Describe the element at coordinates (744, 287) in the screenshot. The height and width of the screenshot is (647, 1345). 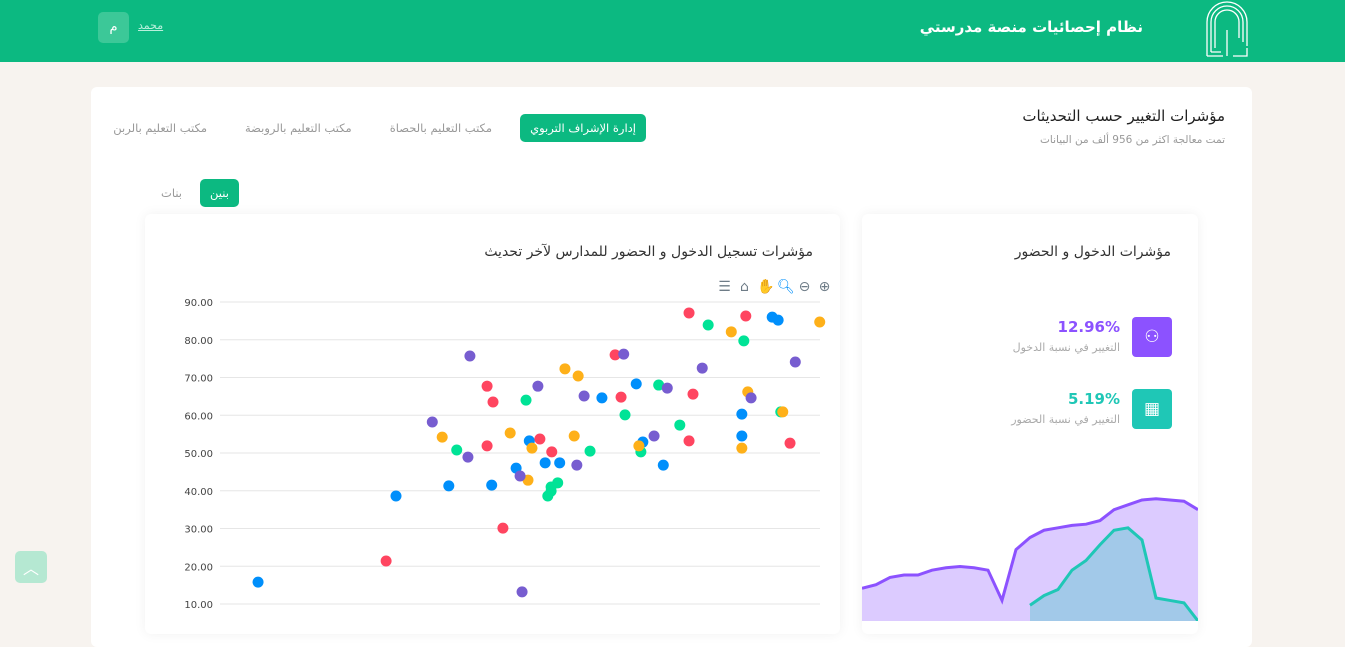
I see `reset-home-icon: ⌂` at that location.